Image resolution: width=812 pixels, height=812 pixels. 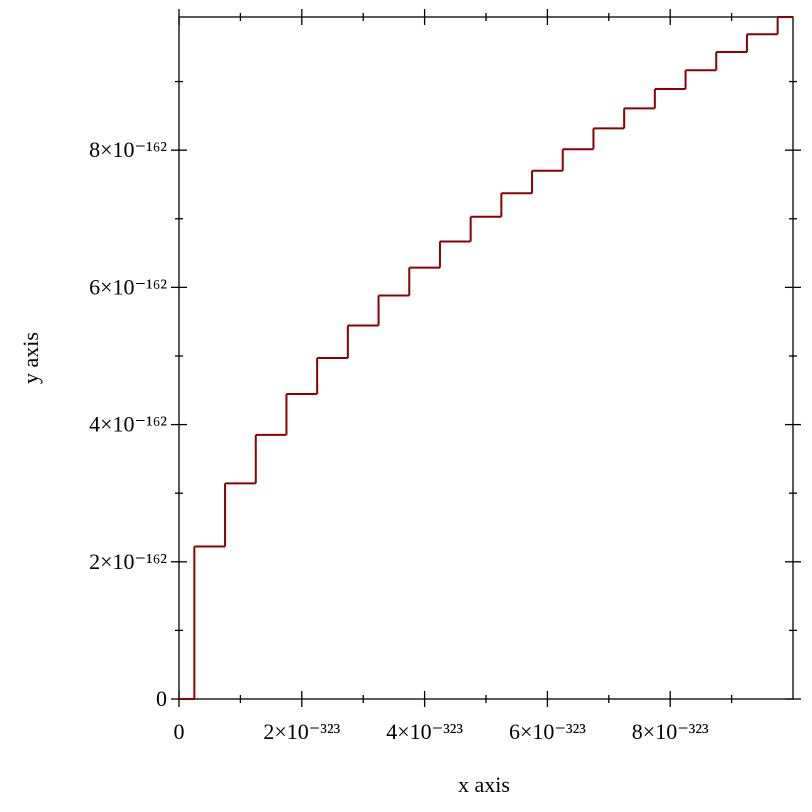 What do you see at coordinates (424, 731) in the screenshot?
I see `x-tick-label: 4×10⁻³²³` at bounding box center [424, 731].